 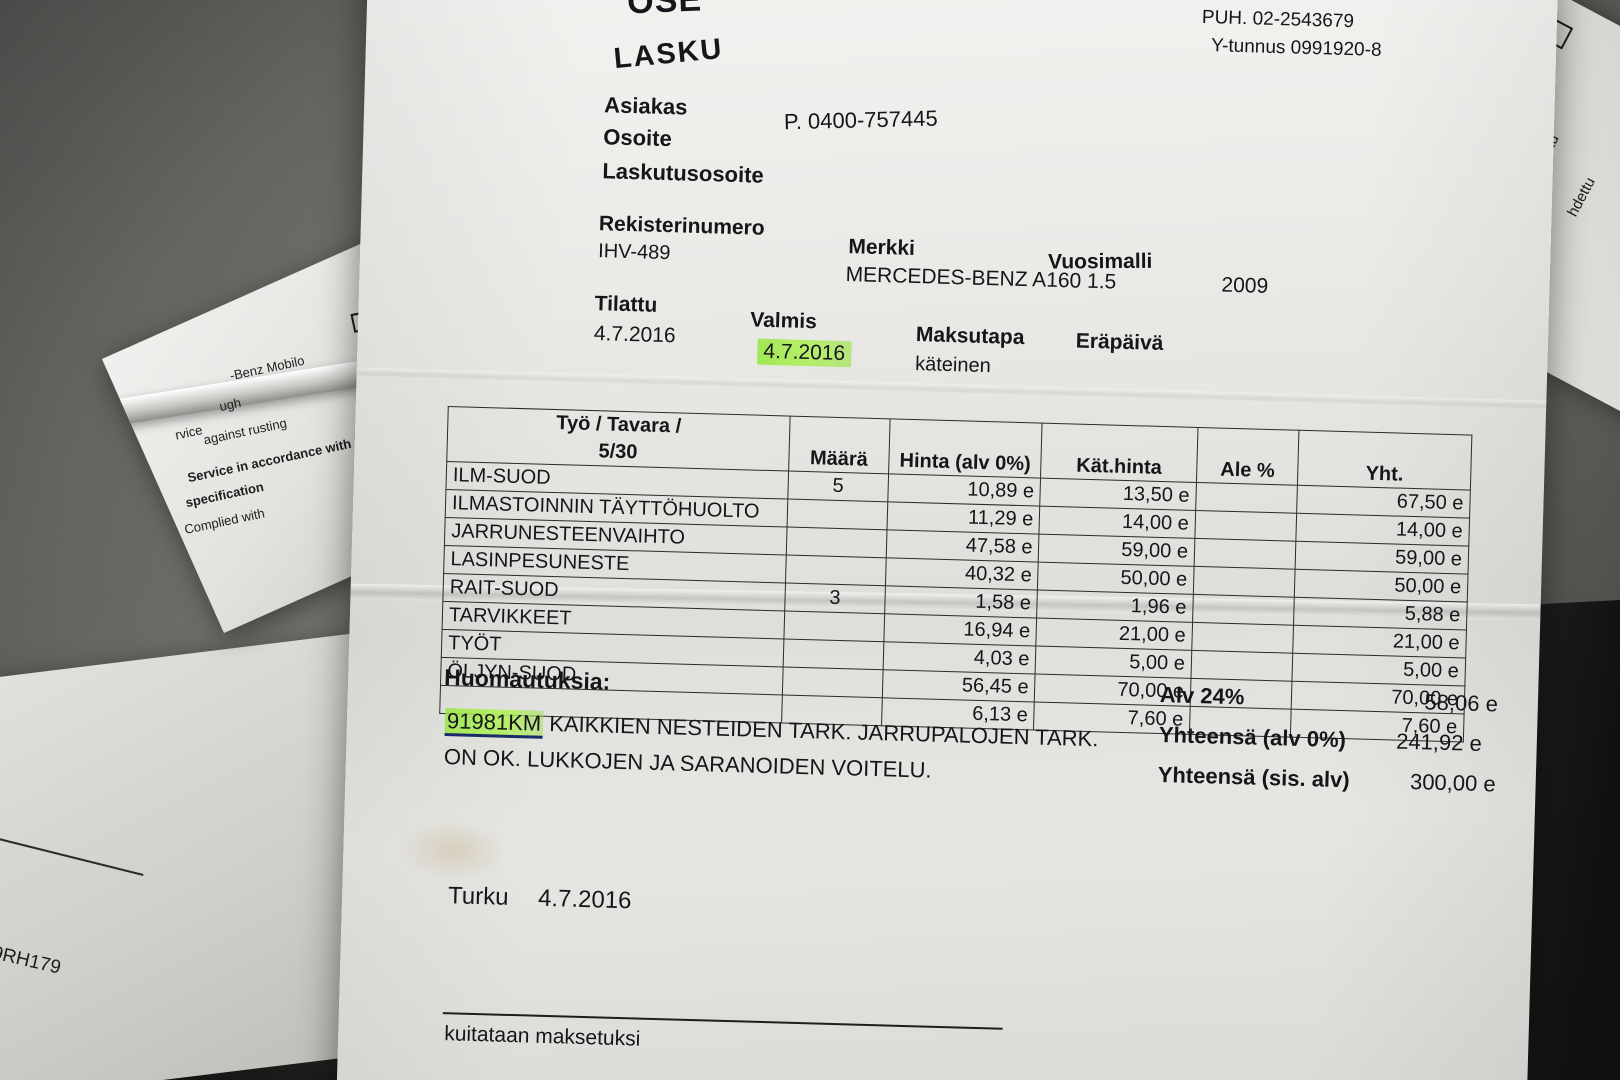 I want to click on payment-method-label: Maksutapa, so click(x=970, y=336).